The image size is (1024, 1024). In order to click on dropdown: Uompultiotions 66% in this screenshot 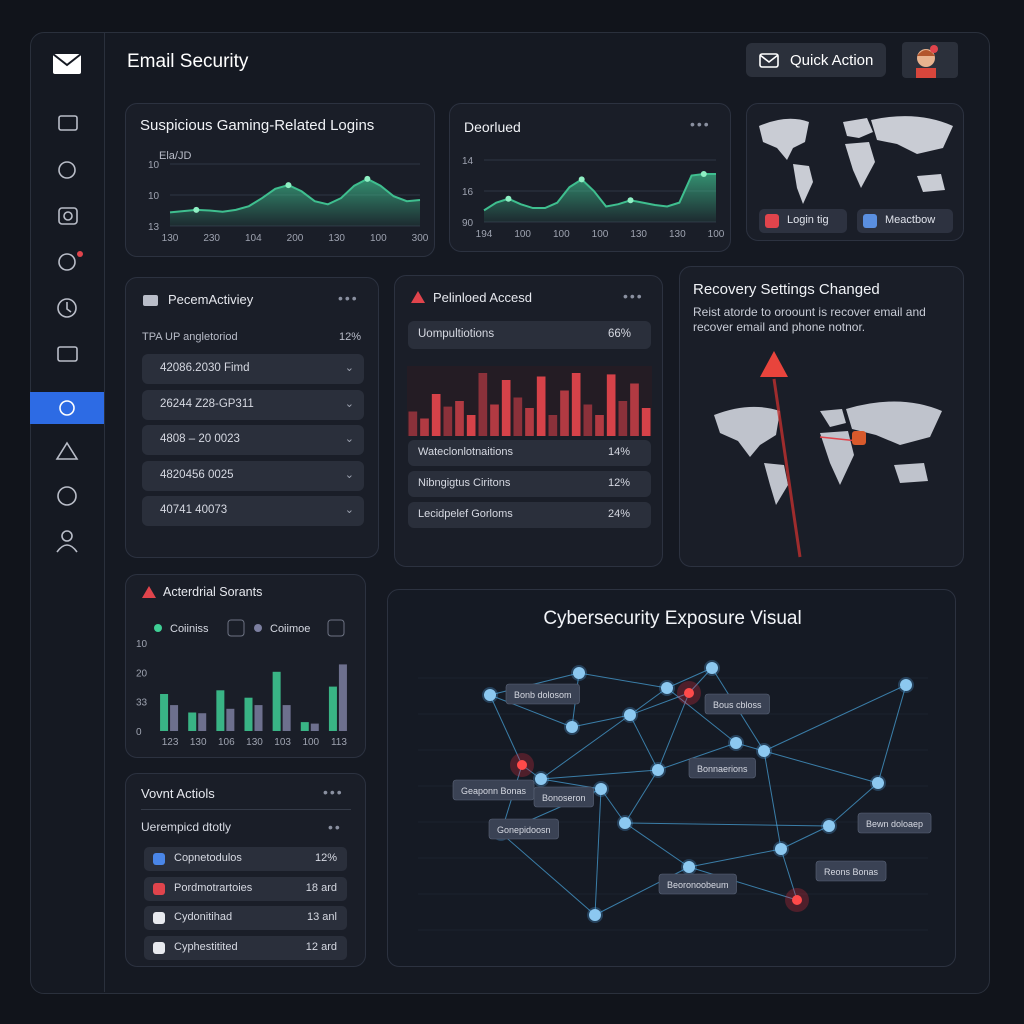, I will do `click(529, 335)`.